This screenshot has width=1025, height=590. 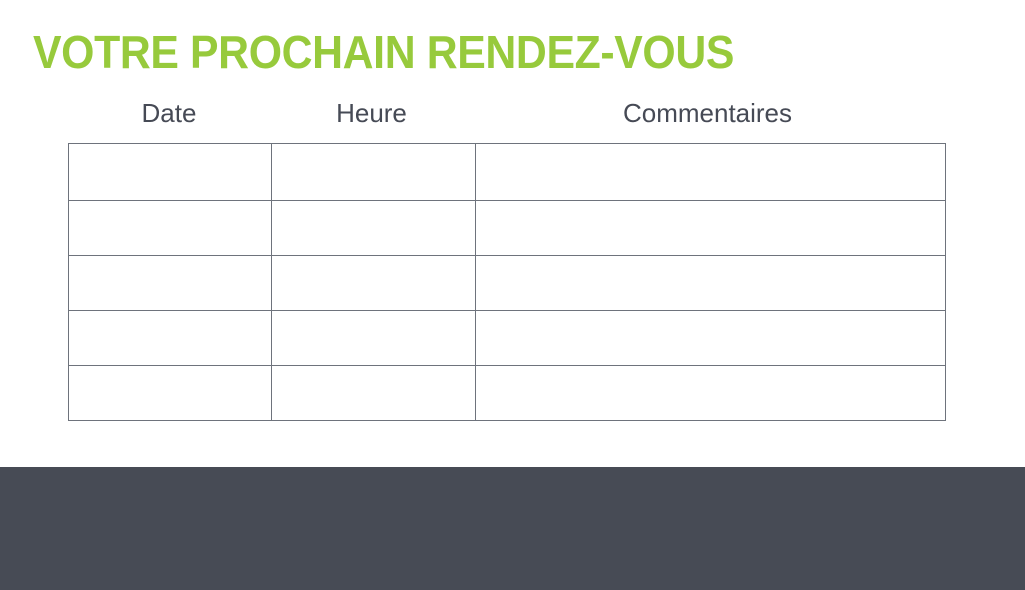 I want to click on column-header-commentaires: Commentaires, so click(x=707, y=113).